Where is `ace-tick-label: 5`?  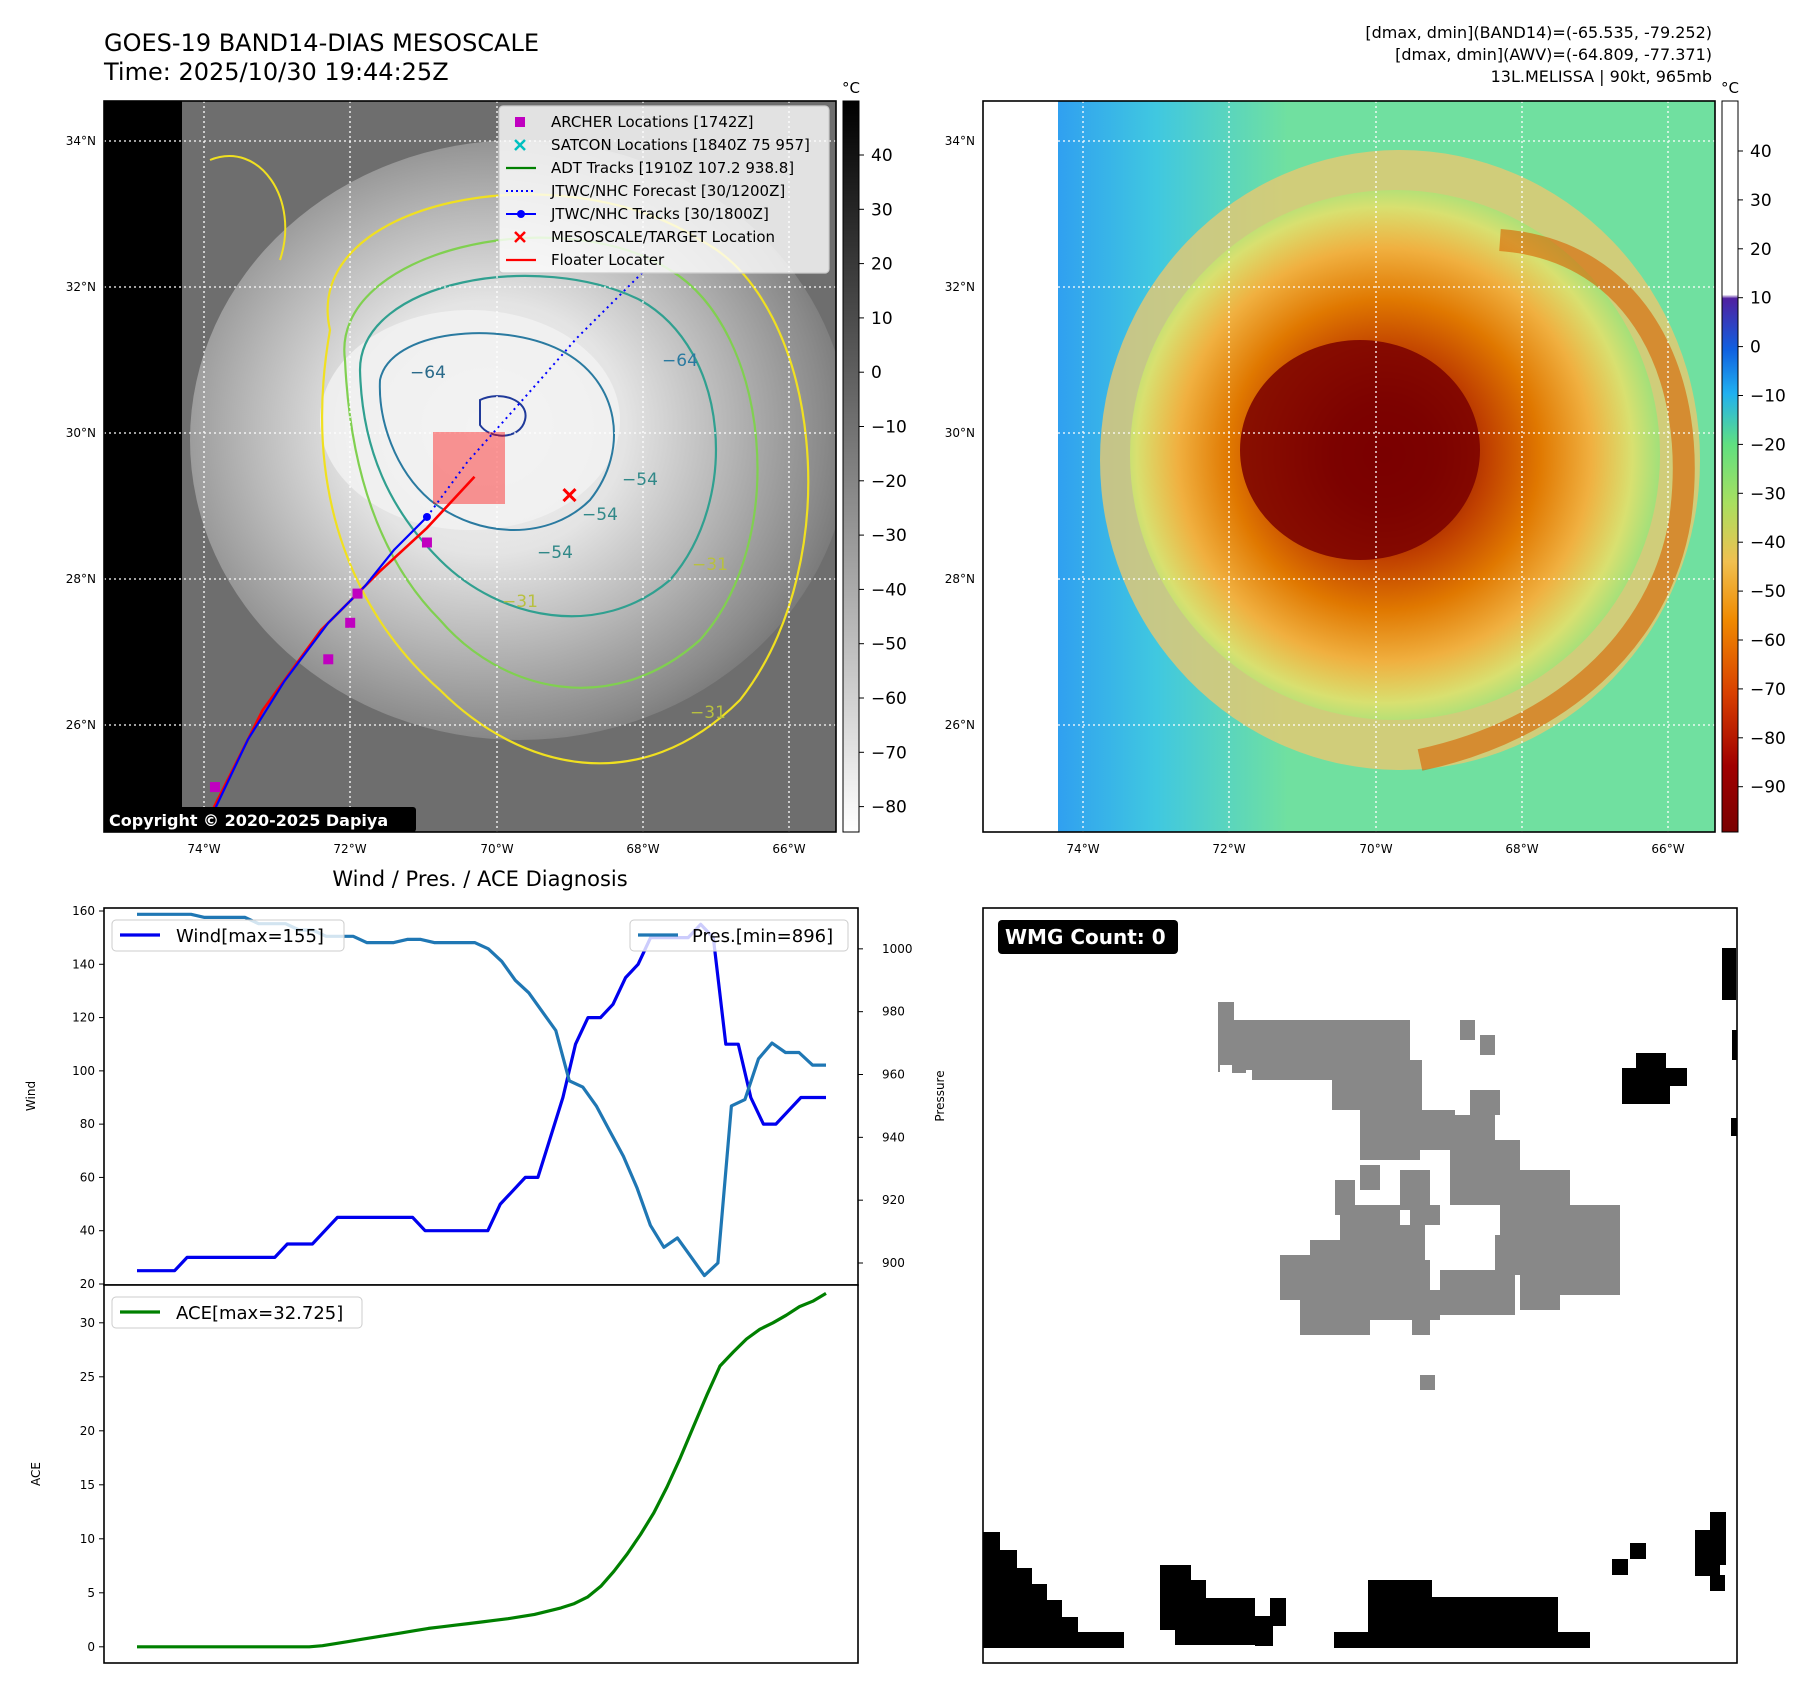
ace-tick-label: 5 is located at coordinates (91, 1593).